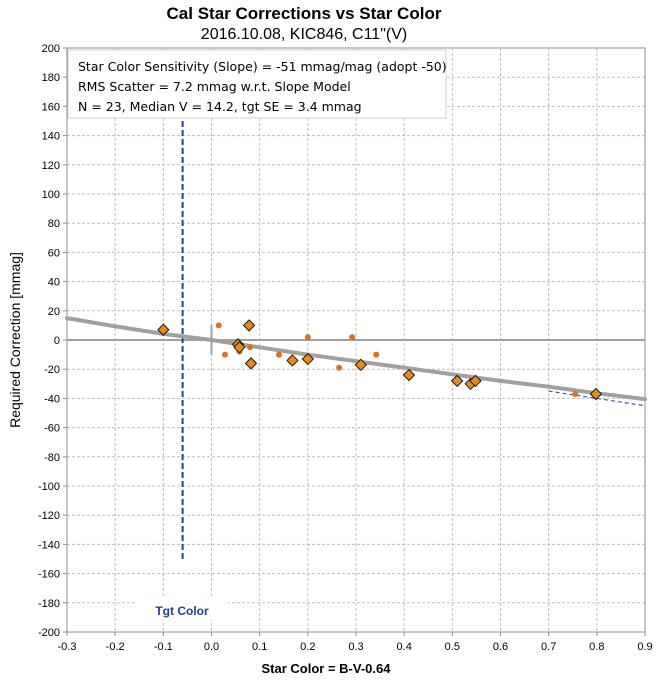 The width and height of the screenshot is (662, 685). I want to click on y-tick-label: 160, so click(51, 107).